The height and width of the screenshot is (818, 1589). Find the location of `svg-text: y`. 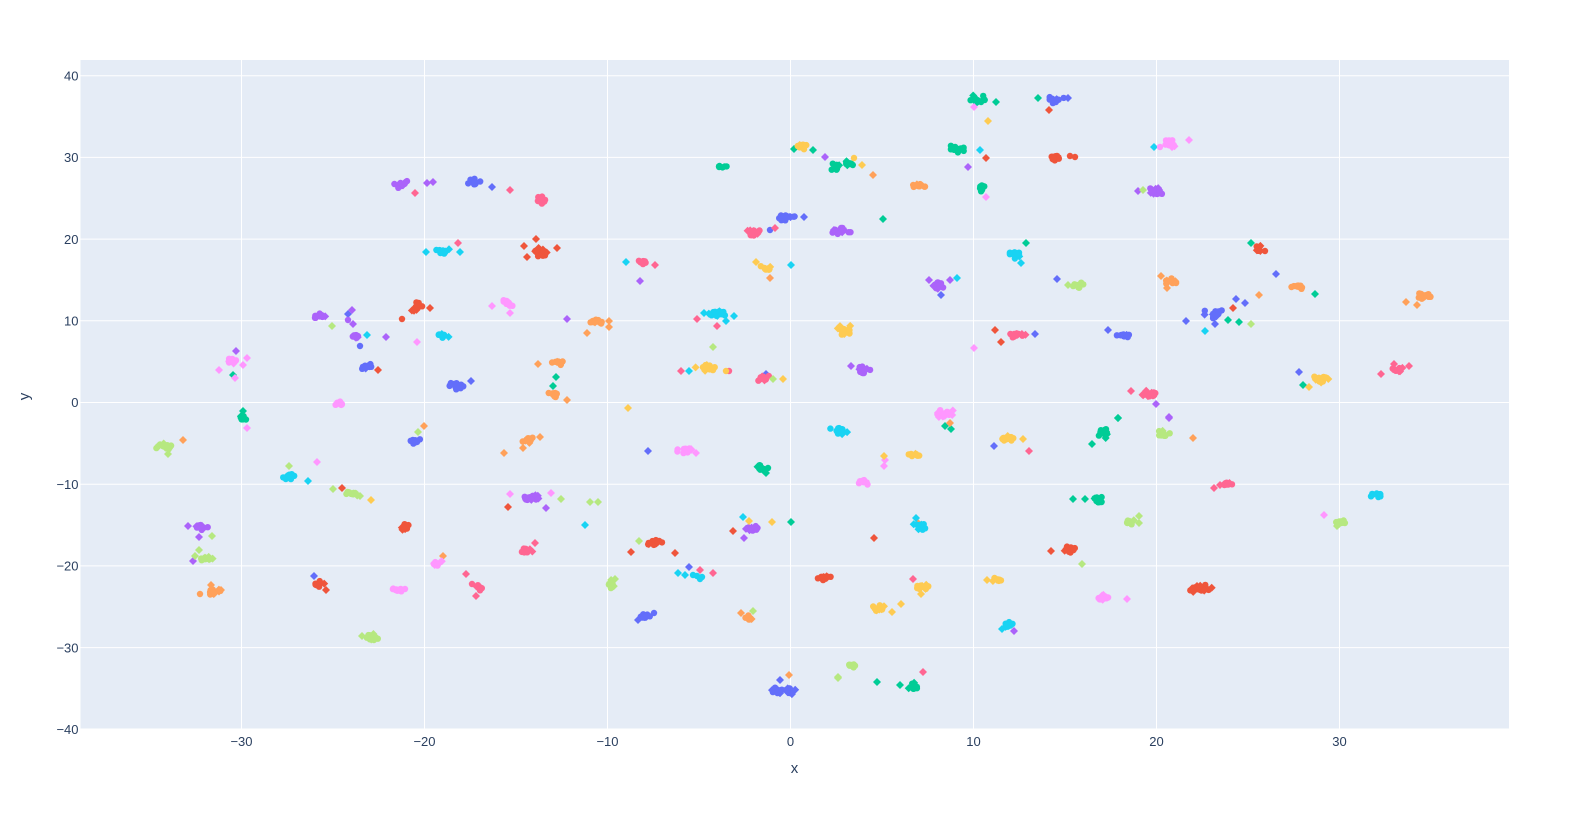

svg-text: y is located at coordinates (24, 396).